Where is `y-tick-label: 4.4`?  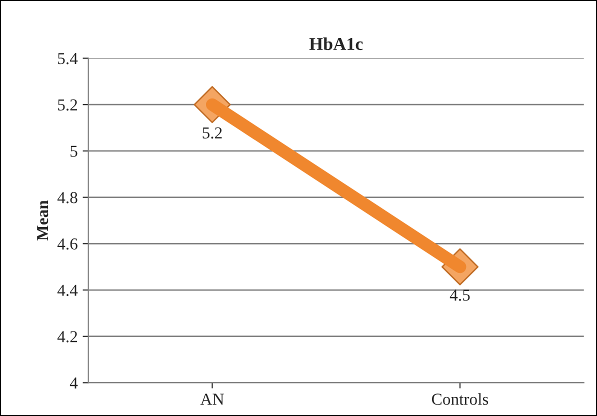 y-tick-label: 4.4 is located at coordinates (67, 290).